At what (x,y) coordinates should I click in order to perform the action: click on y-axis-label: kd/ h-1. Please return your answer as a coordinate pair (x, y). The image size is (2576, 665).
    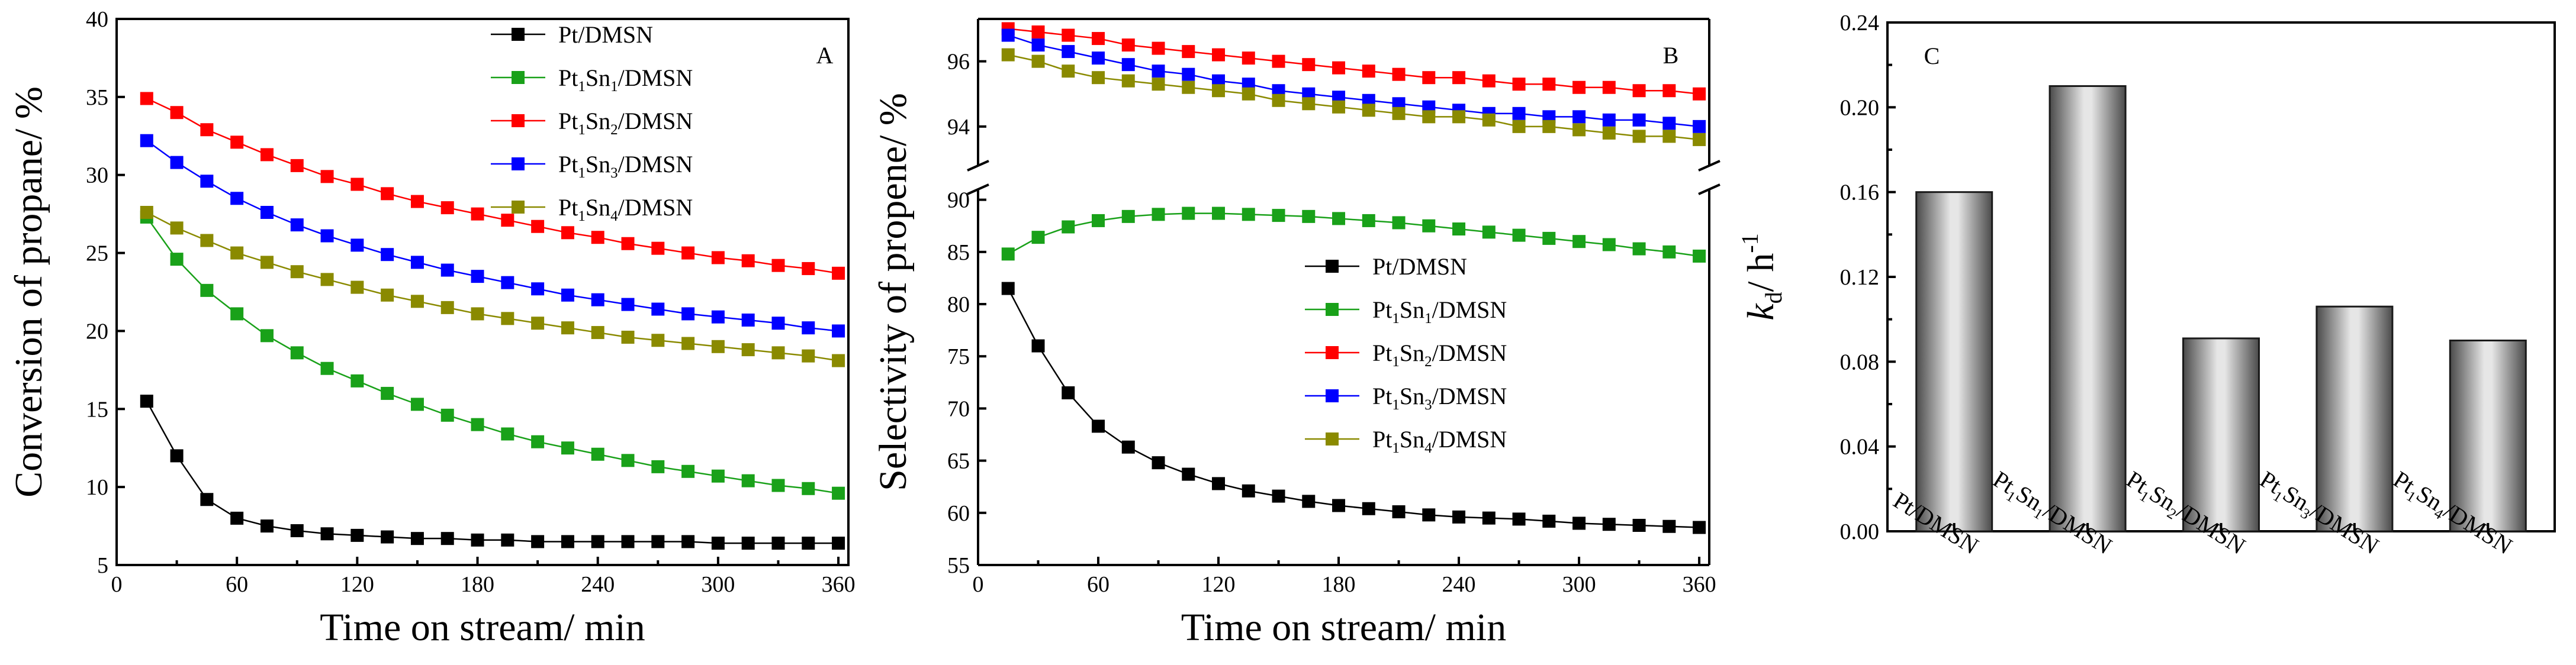
    Looking at the image, I should click on (1761, 277).